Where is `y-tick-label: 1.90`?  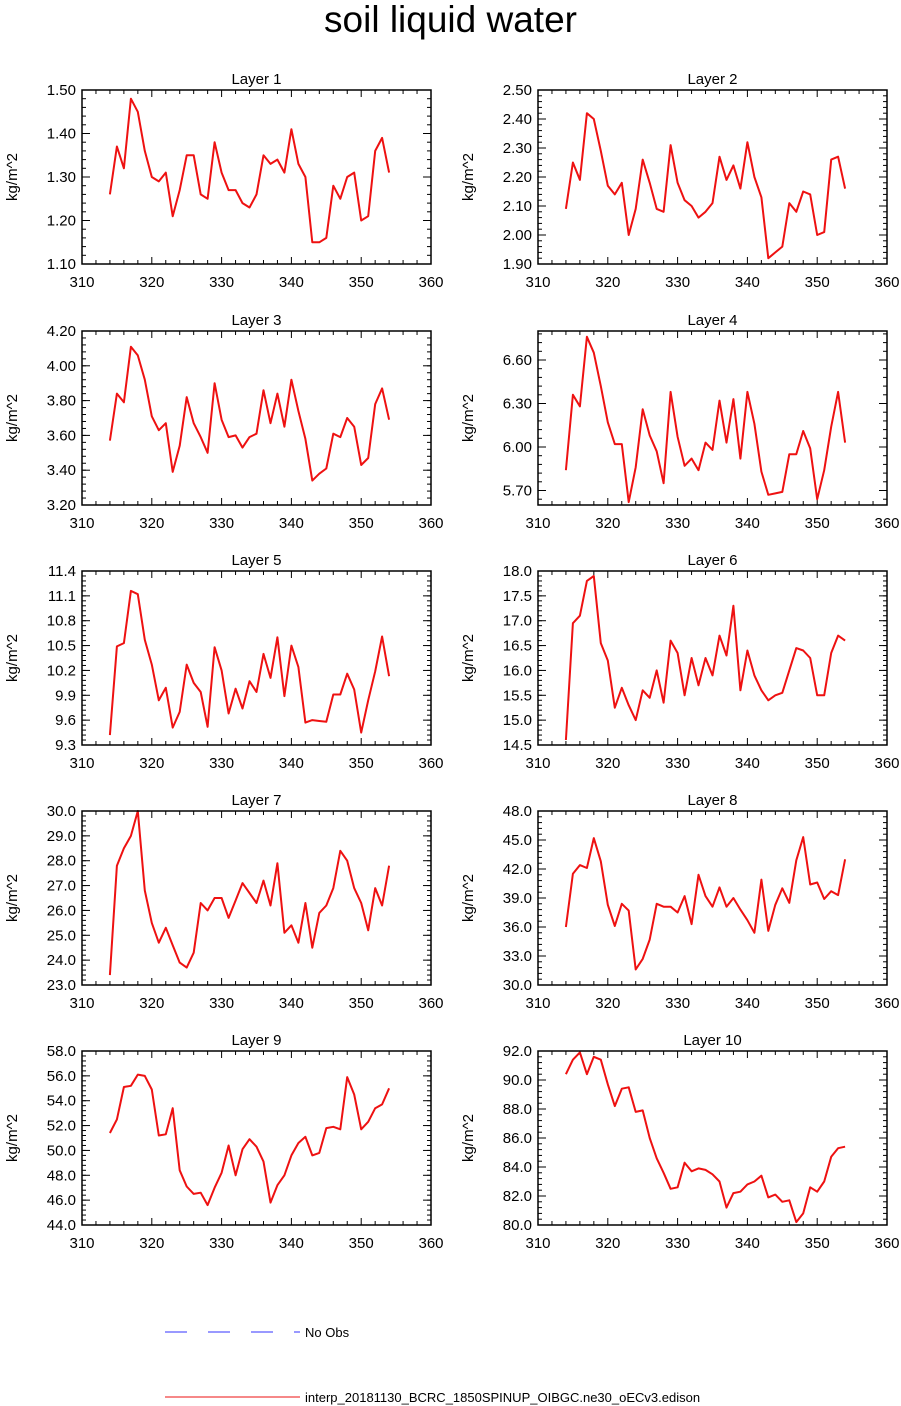
y-tick-label: 1.90 is located at coordinates (517, 264).